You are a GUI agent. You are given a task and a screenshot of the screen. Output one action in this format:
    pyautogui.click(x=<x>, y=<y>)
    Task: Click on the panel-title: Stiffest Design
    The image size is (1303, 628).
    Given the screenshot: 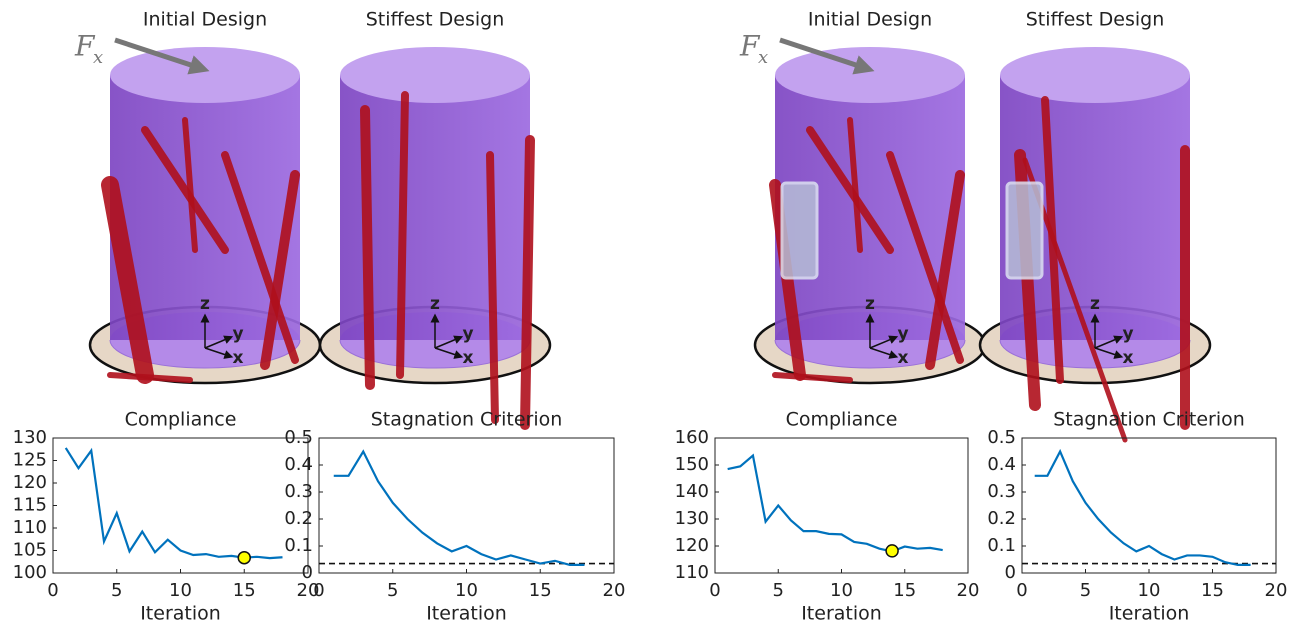 What is the action you would take?
    pyautogui.click(x=435, y=20)
    